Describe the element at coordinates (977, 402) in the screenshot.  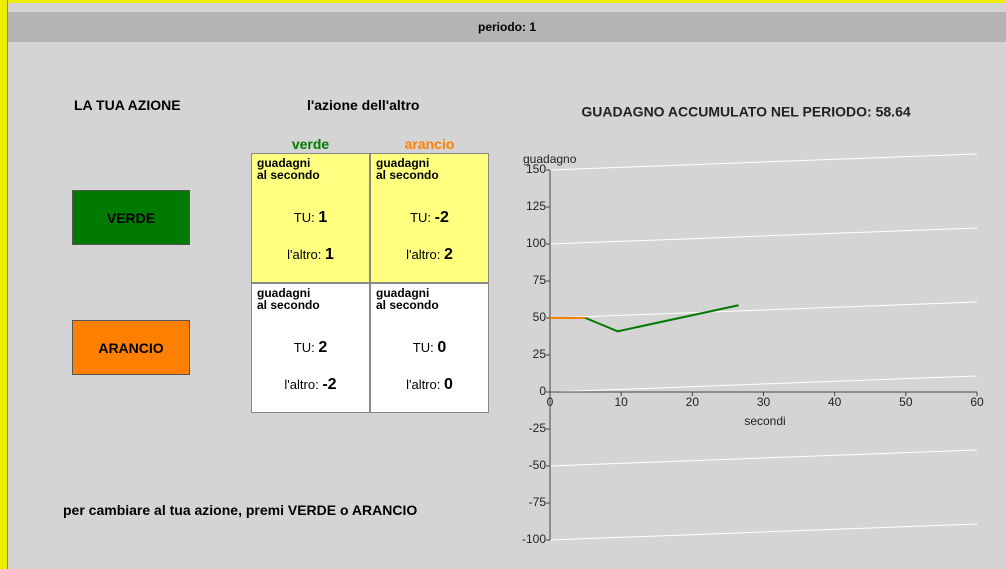
I see `x-tick-label: 60` at that location.